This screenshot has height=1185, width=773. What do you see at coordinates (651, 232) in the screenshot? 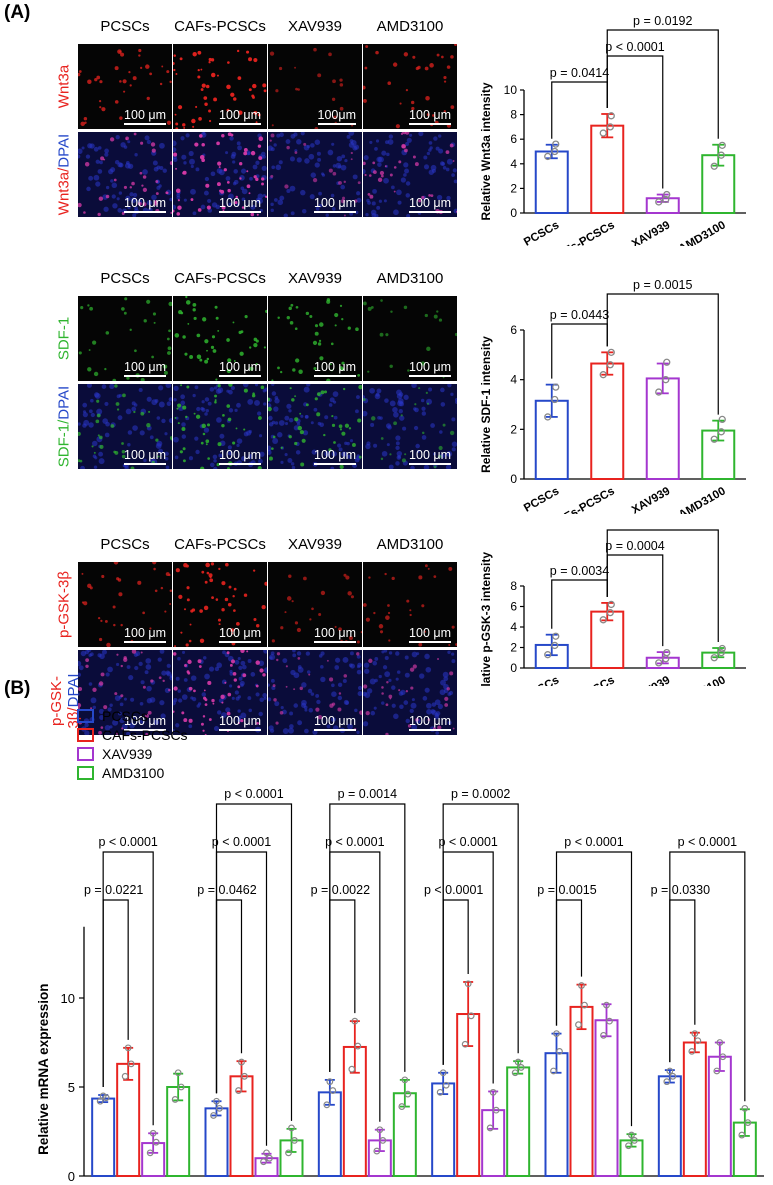
I see `x-tick-label: XAV939` at bounding box center [651, 232].